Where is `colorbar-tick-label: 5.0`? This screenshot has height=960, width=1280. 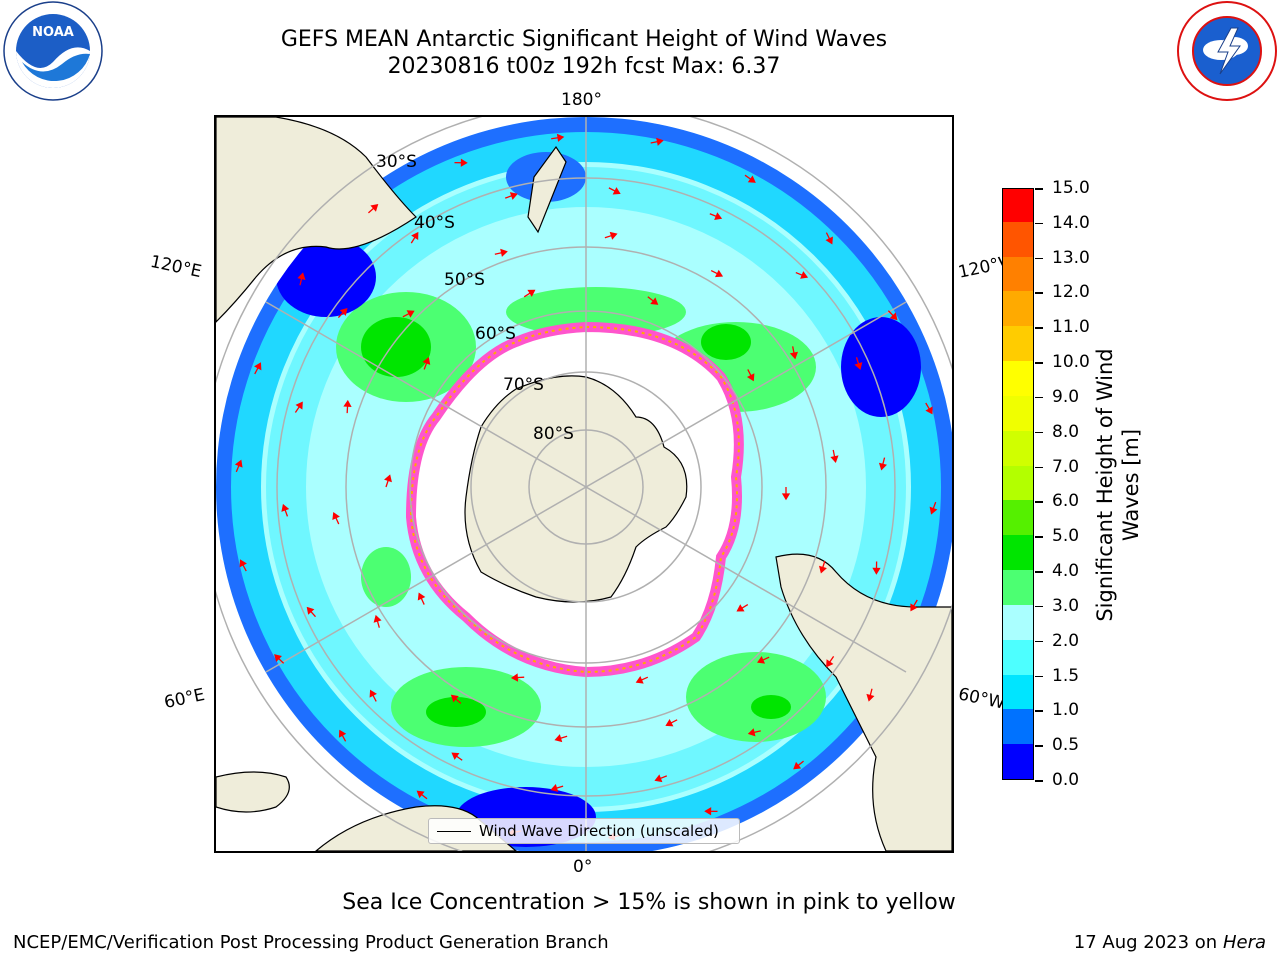 colorbar-tick-label: 5.0 is located at coordinates (1066, 536).